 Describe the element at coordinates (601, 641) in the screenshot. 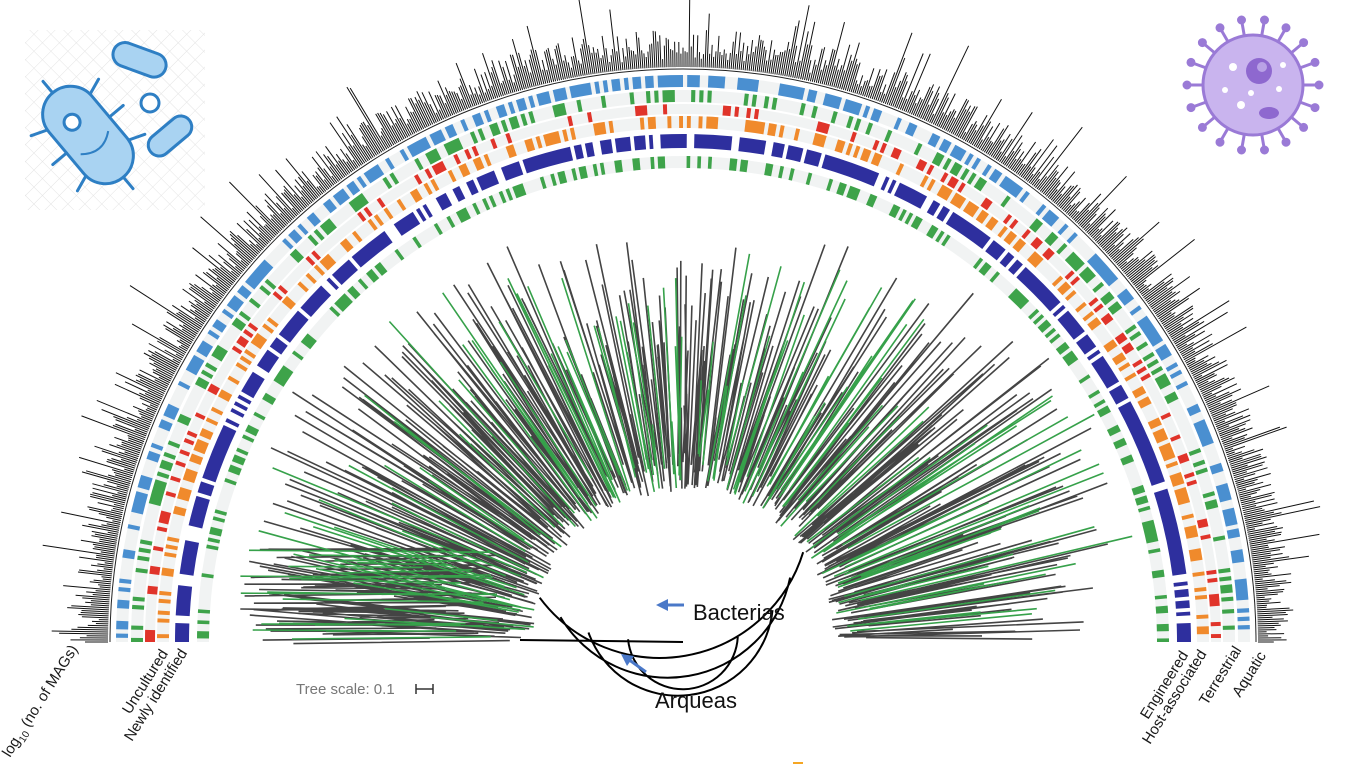

I see `archaea-branch` at that location.